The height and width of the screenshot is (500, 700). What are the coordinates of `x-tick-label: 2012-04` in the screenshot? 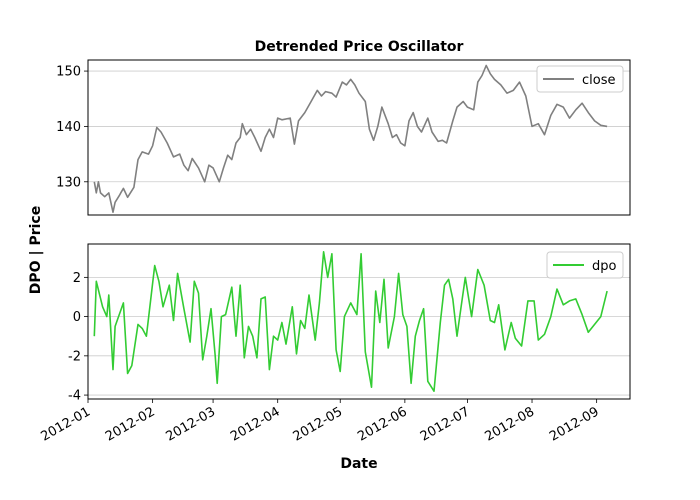 It's located at (255, 424).